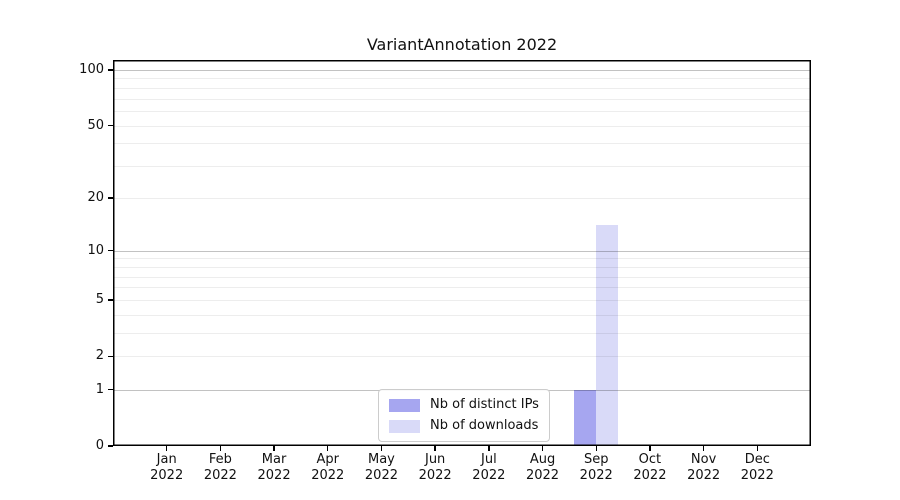  I want to click on distinct-ips-swatch-icon, so click(404, 405).